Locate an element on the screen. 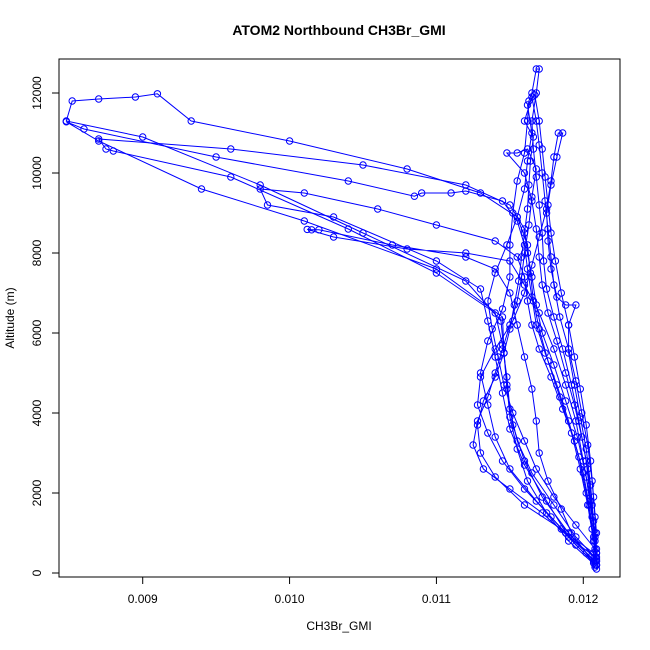 The height and width of the screenshot is (650, 650). y-tick-label: 2000 is located at coordinates (37, 492).